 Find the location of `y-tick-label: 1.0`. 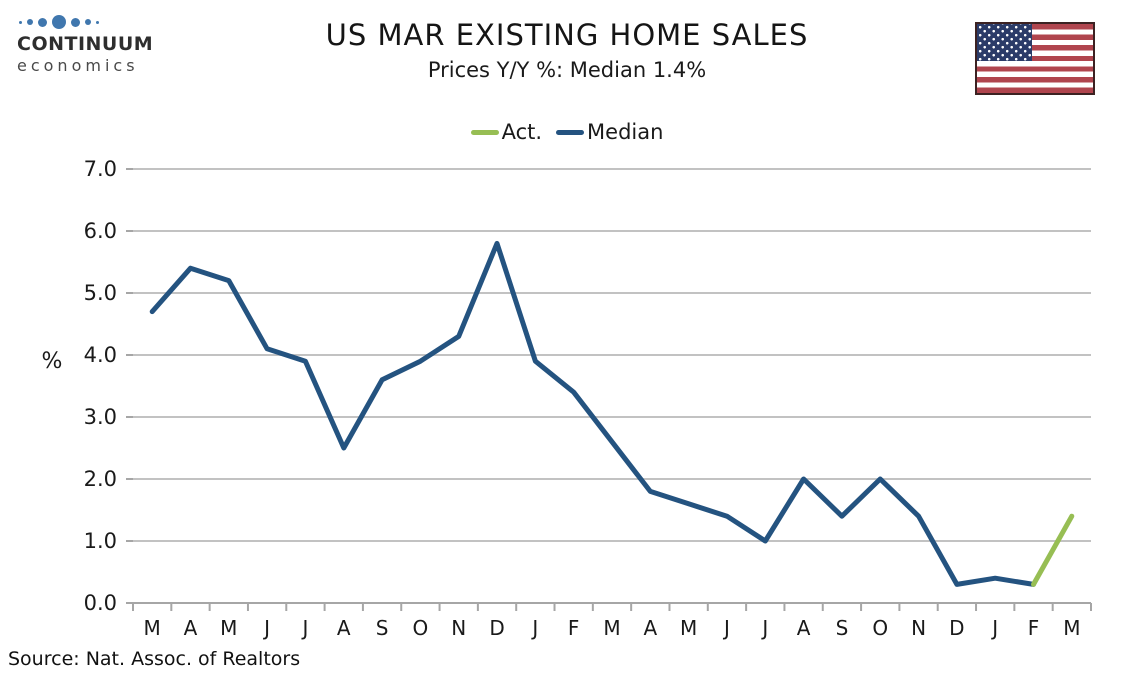

y-tick-label: 1.0 is located at coordinates (100, 541).